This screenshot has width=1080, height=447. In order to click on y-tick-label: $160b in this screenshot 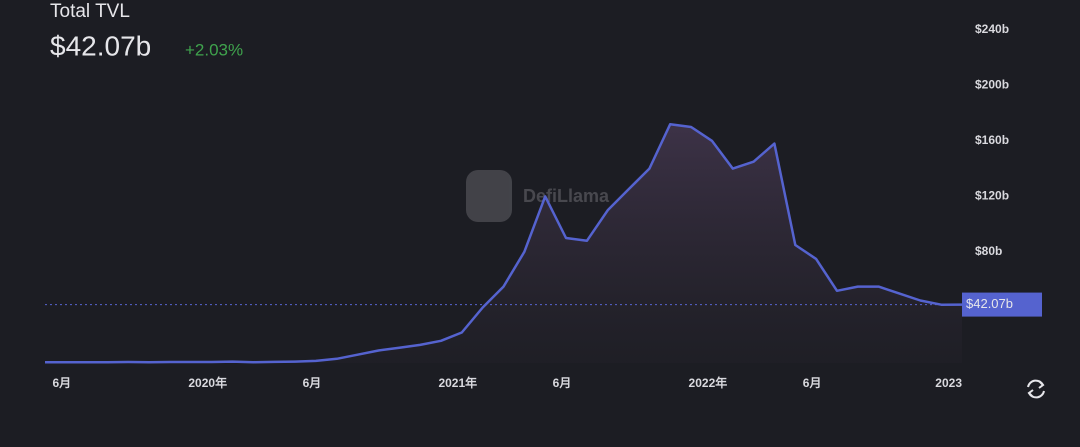, I will do `click(992, 140)`.